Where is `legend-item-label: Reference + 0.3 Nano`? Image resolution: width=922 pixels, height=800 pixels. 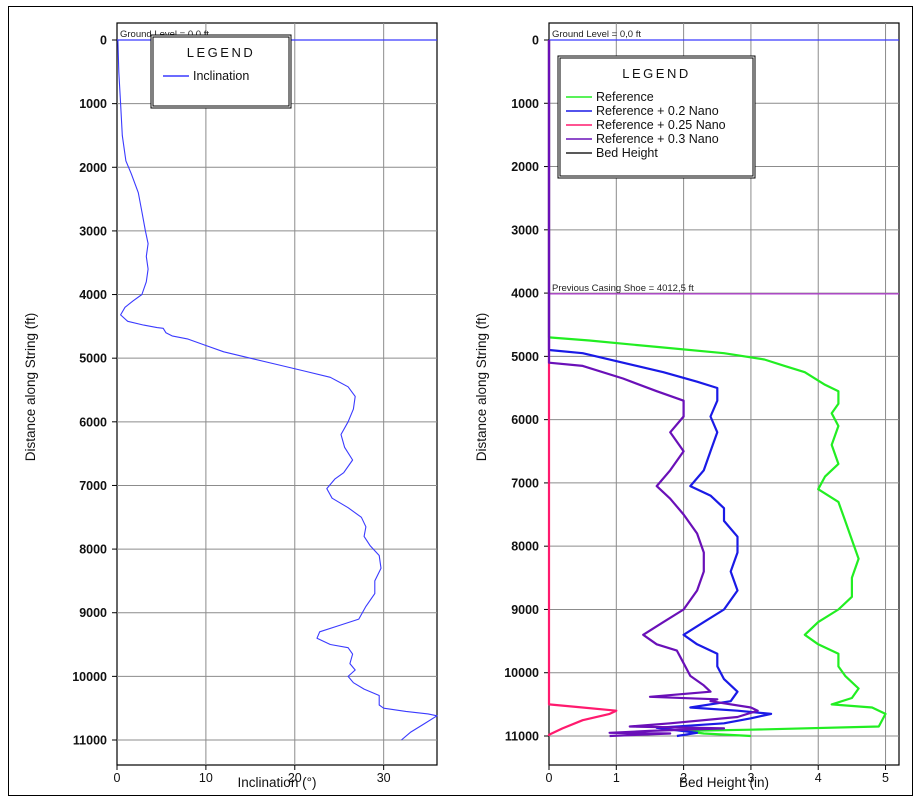
legend-item-label: Reference + 0.3 Nano is located at coordinates (657, 139).